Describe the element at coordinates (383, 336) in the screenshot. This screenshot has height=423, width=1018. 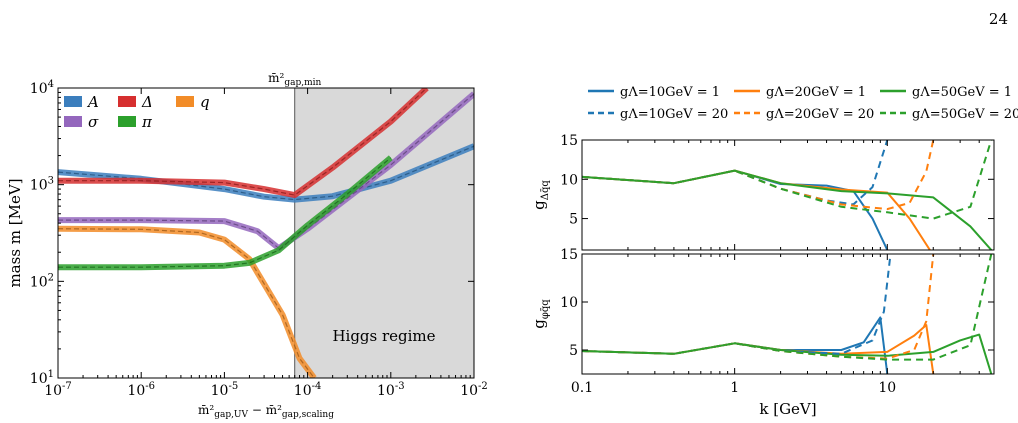
I see `higgs-regime-label: Higgs regime` at that location.